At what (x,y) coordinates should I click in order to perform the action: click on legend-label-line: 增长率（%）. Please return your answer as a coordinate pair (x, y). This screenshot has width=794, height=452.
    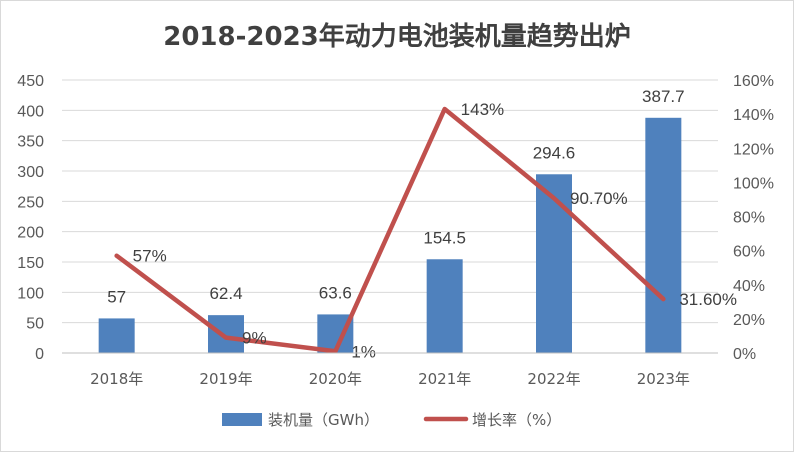
    Looking at the image, I should click on (516, 420).